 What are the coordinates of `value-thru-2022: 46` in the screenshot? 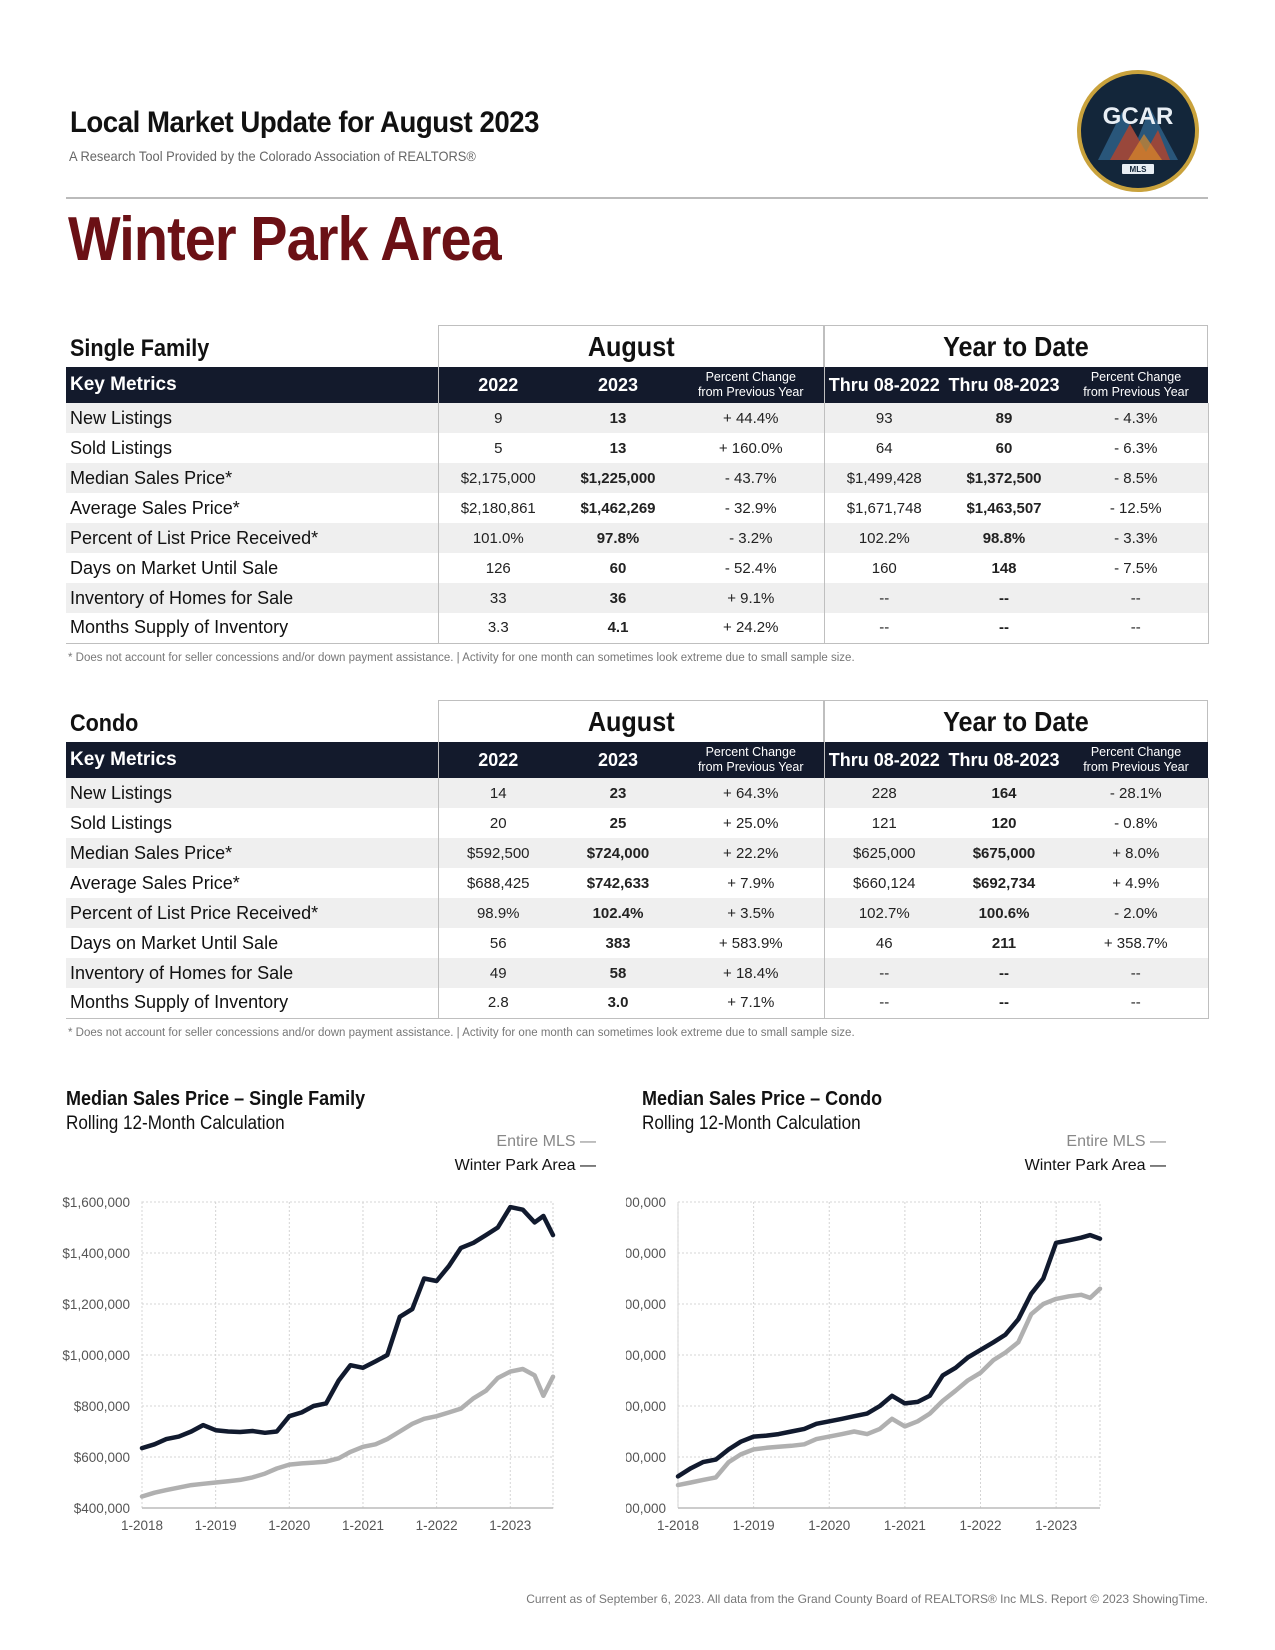 It's located at (883, 943).